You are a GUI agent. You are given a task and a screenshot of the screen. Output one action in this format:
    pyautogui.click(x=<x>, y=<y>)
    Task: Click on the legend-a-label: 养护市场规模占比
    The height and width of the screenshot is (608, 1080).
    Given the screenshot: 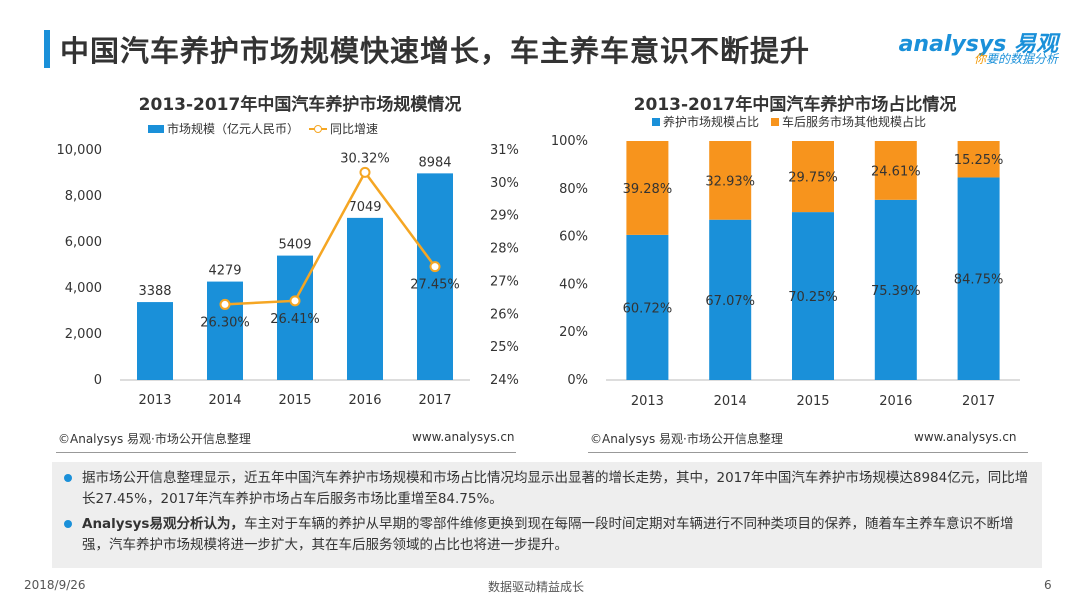 What is the action you would take?
    pyautogui.click(x=711, y=122)
    